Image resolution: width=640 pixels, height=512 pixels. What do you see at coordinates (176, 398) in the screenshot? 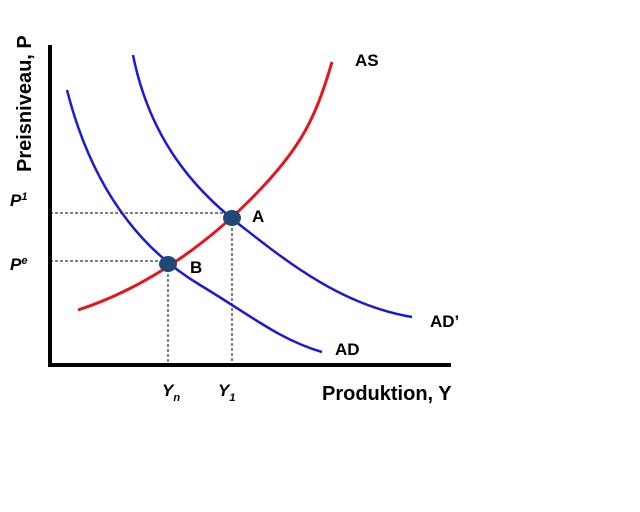
I see `tick-sub: n` at bounding box center [176, 398].